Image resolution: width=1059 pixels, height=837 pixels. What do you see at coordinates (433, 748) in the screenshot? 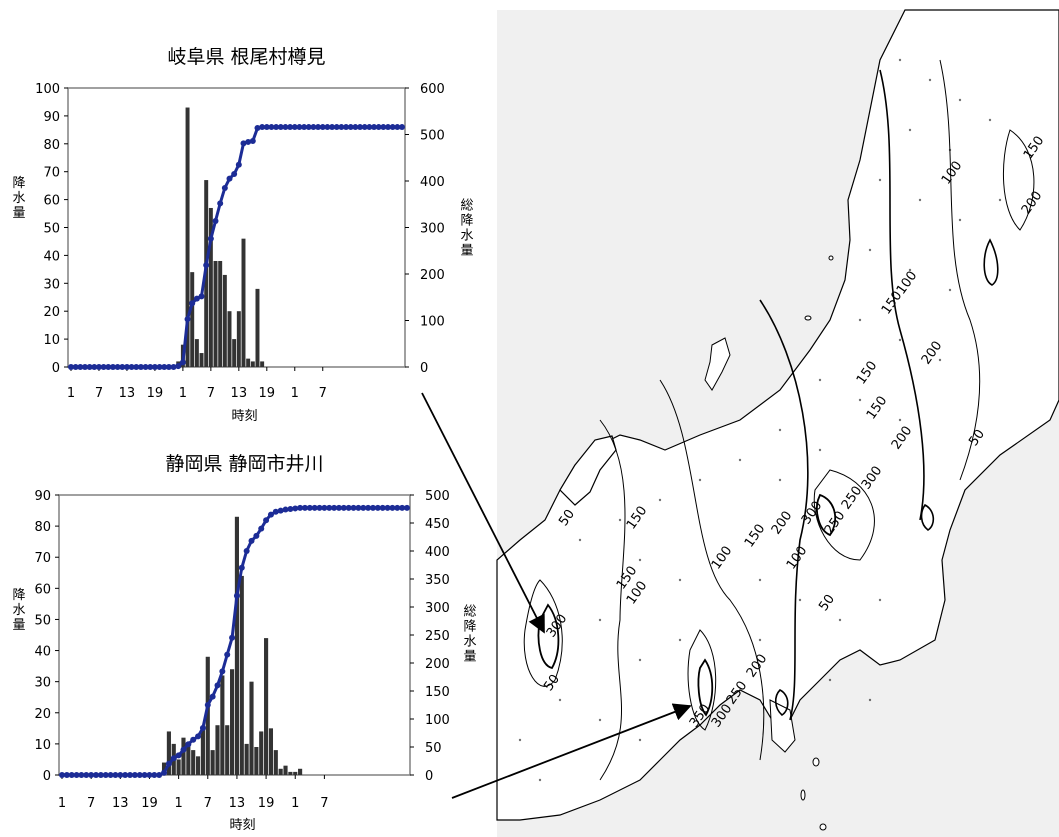
I see `y-right-tick-label: 50` at bounding box center [433, 748].